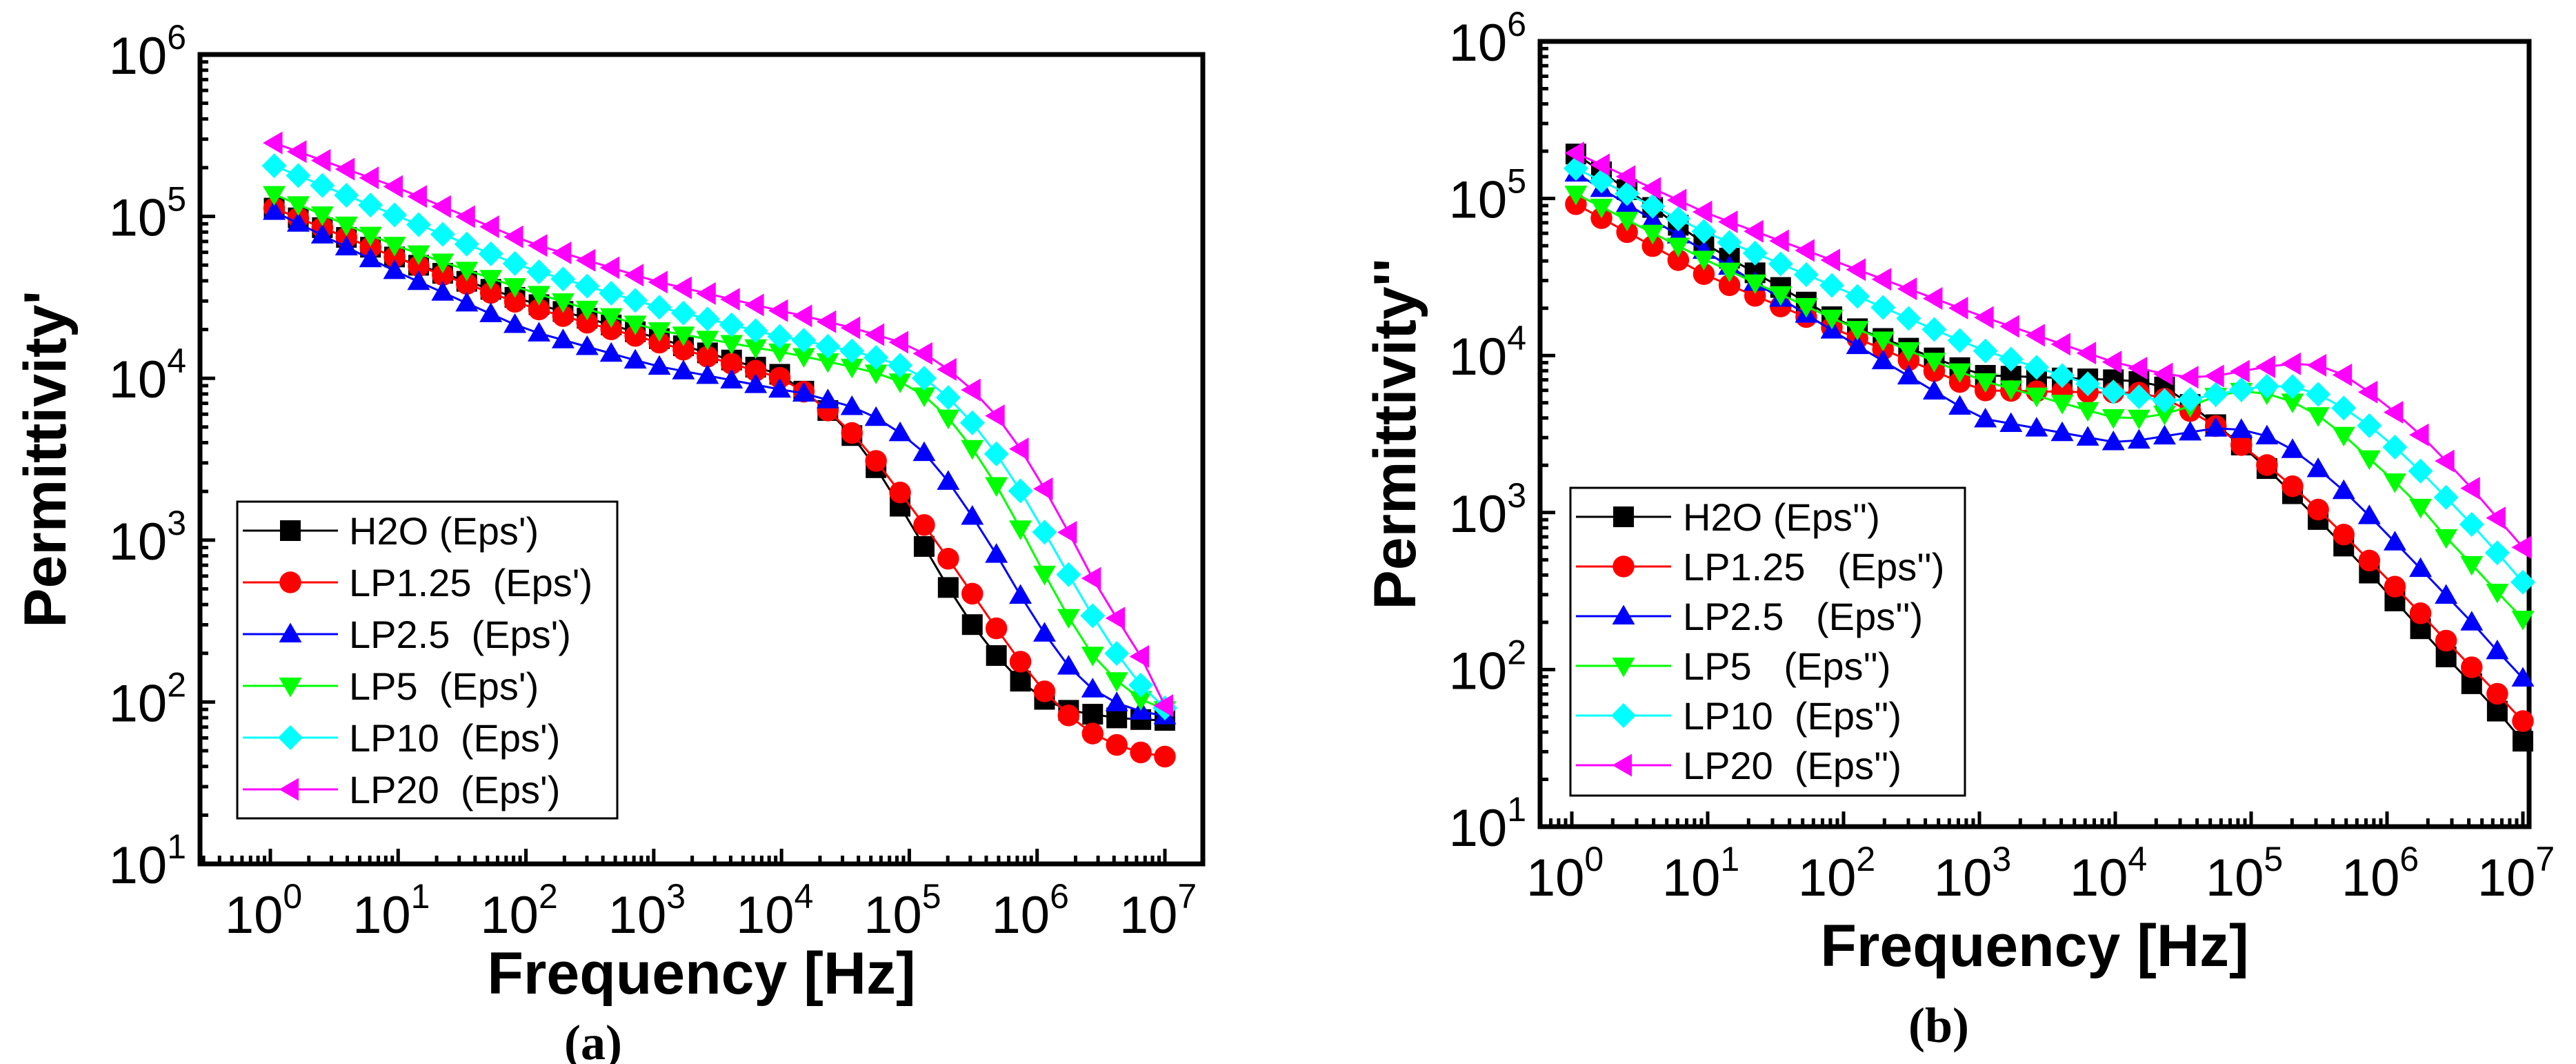 This screenshot has width=2576, height=1064. I want to click on x-tick-exponent: 3, so click(676, 896).